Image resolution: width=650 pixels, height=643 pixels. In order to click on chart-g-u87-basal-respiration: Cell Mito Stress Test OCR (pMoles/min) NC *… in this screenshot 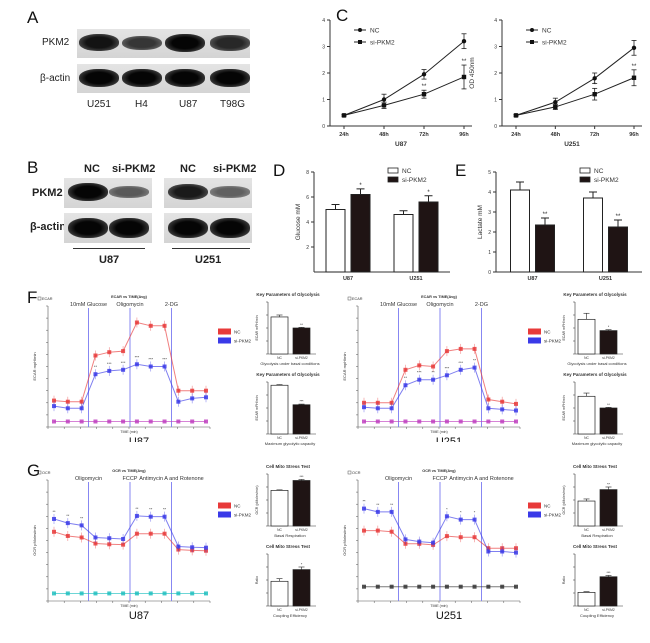, I will do `click(285, 501)`.